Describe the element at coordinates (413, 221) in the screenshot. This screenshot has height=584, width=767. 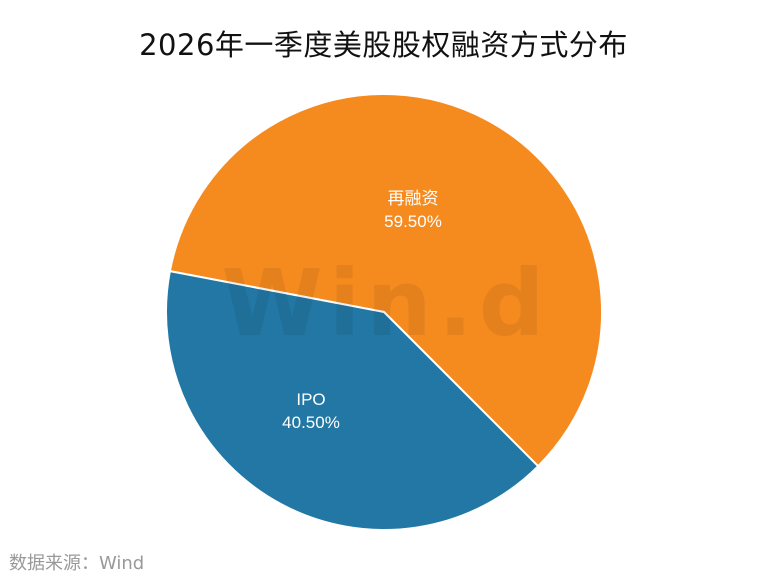
I see `slice-percent-refinancing: 59.50%` at that location.